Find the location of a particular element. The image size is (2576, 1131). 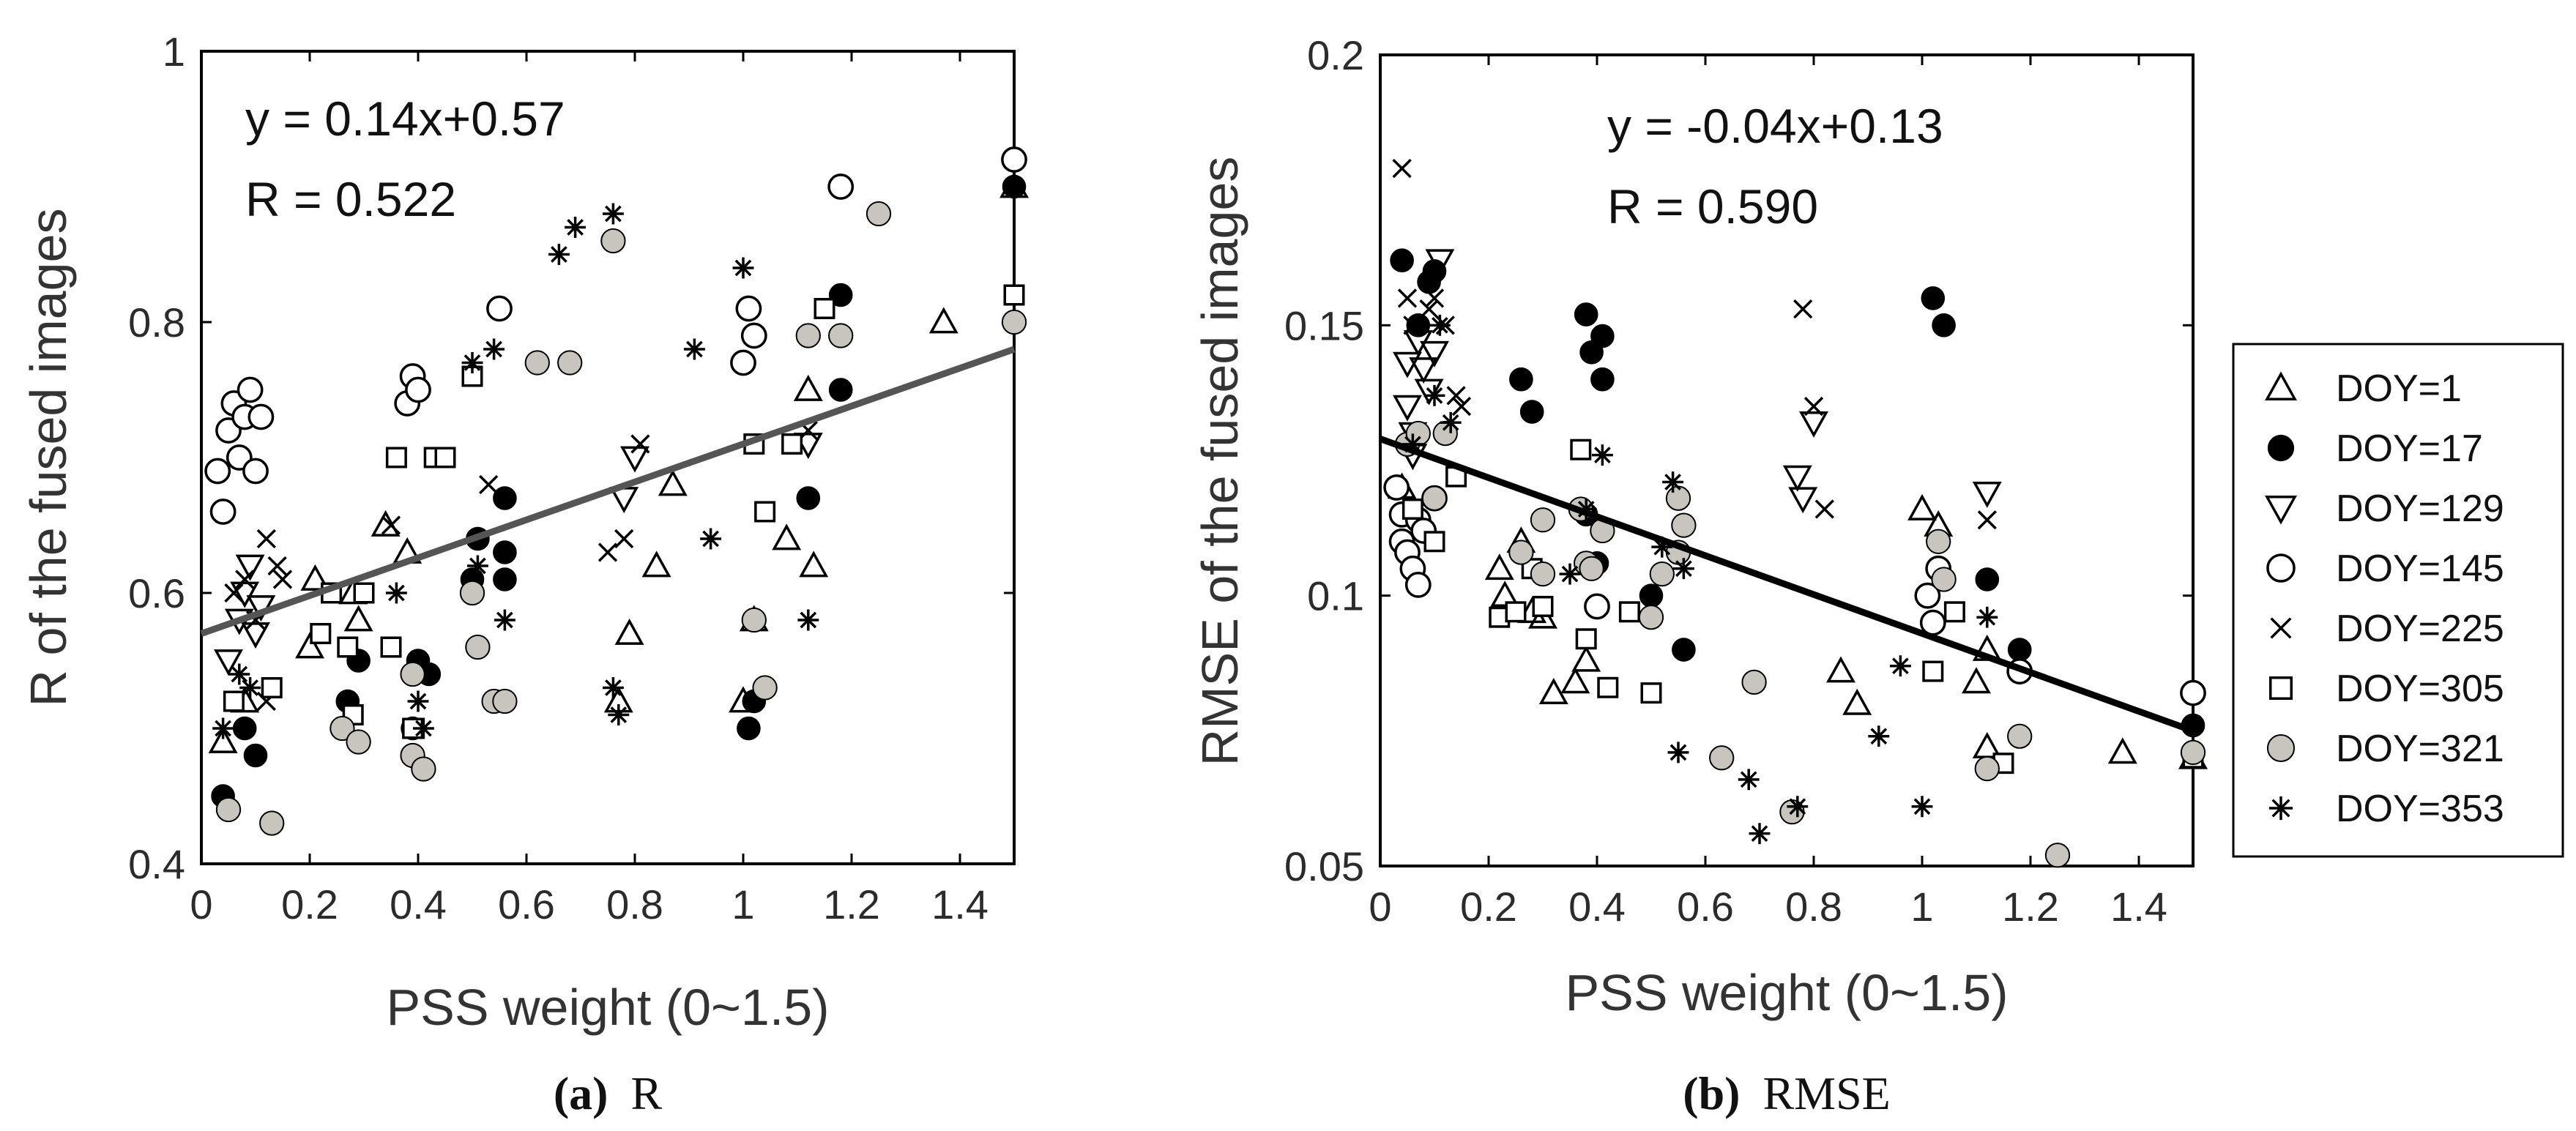

legend-label: DOY=225 is located at coordinates (2420, 629).